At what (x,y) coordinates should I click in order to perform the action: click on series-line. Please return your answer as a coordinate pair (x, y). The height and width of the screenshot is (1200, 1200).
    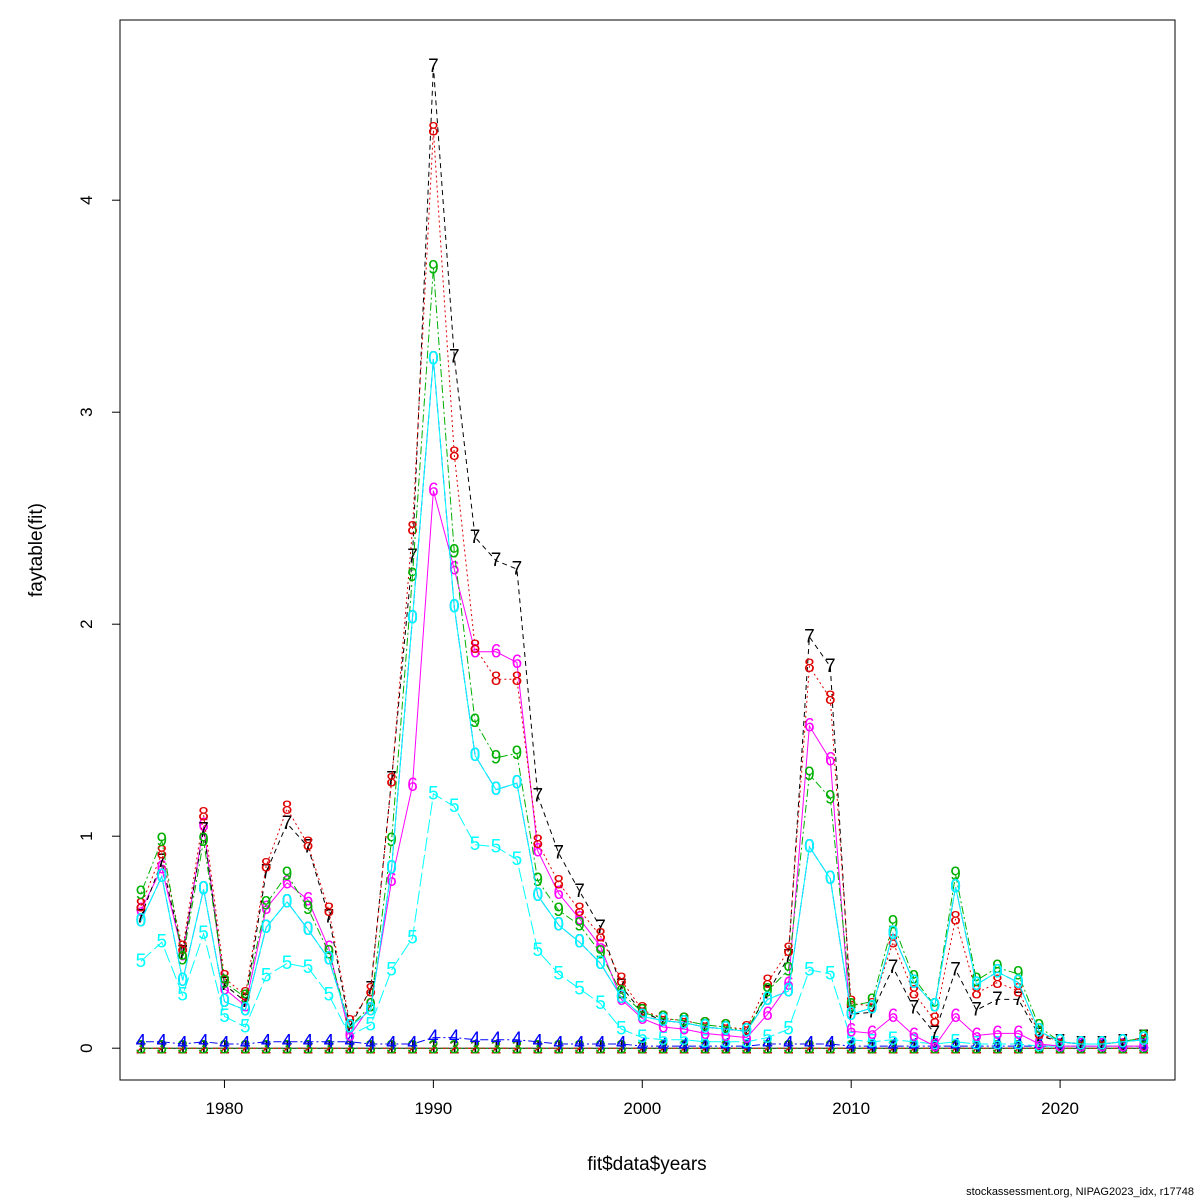
    Looking at the image, I should click on (642, 1042).